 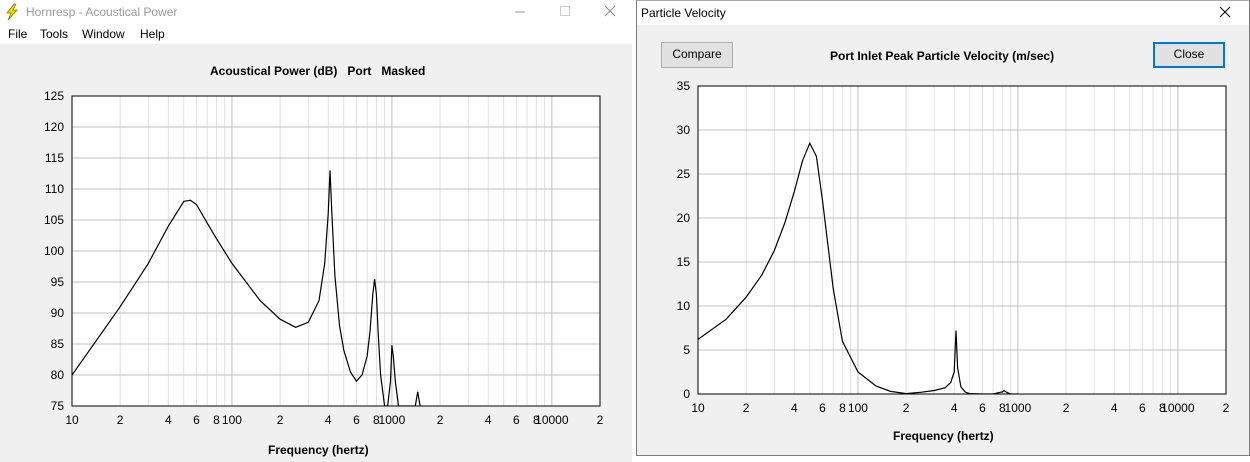 I want to click on menu-window: Window, so click(x=103, y=34).